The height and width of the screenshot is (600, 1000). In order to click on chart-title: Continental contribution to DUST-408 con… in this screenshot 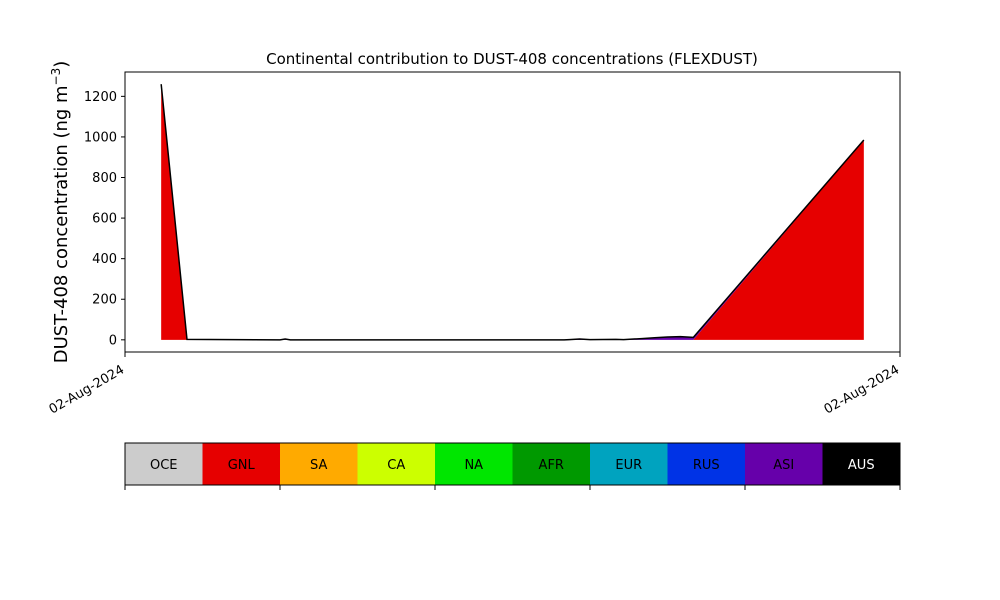, I will do `click(512, 59)`.